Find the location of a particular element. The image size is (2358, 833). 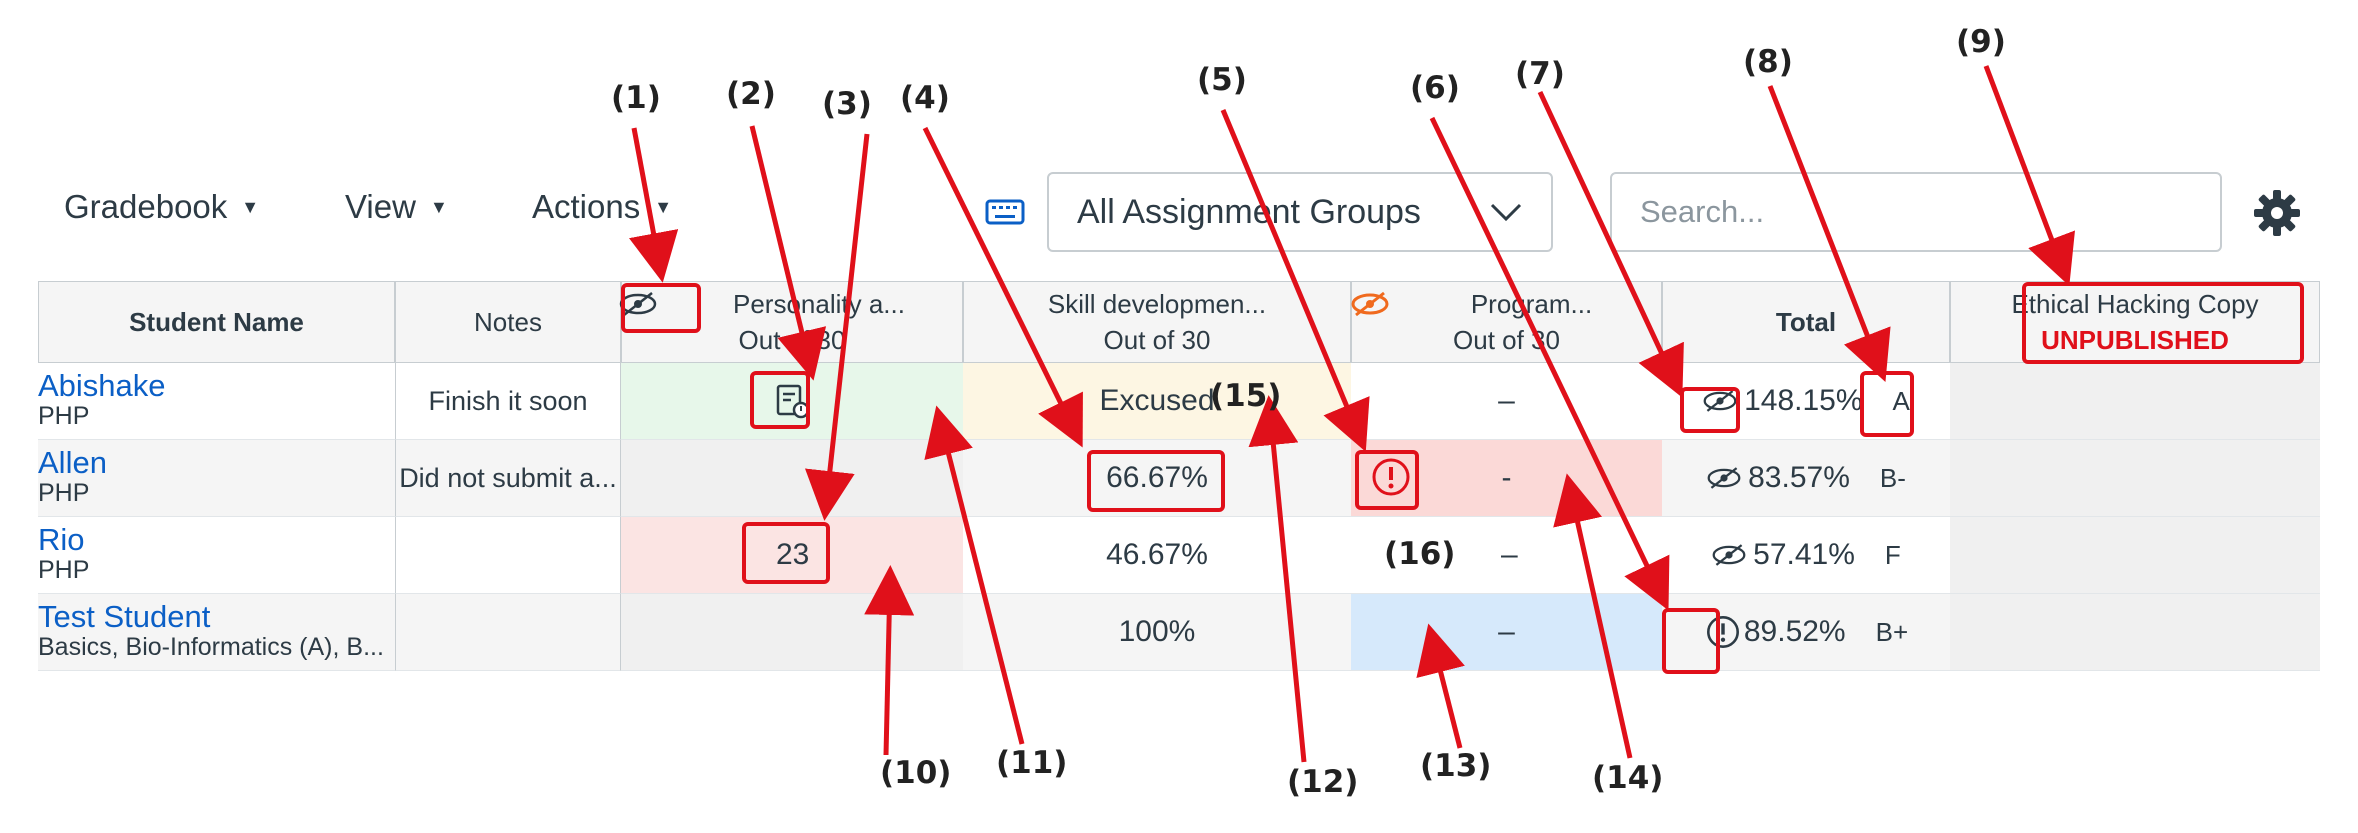

callout-7: (7) is located at coordinates (1540, 74).